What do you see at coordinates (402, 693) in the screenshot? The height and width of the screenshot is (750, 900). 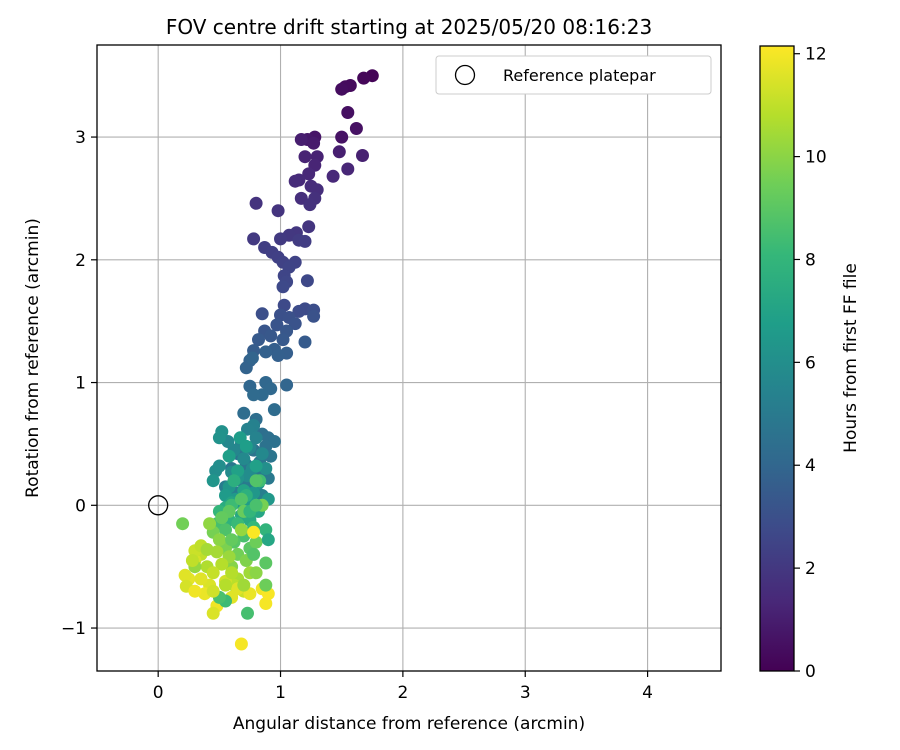 I see `x-tick-label: 2` at bounding box center [402, 693].